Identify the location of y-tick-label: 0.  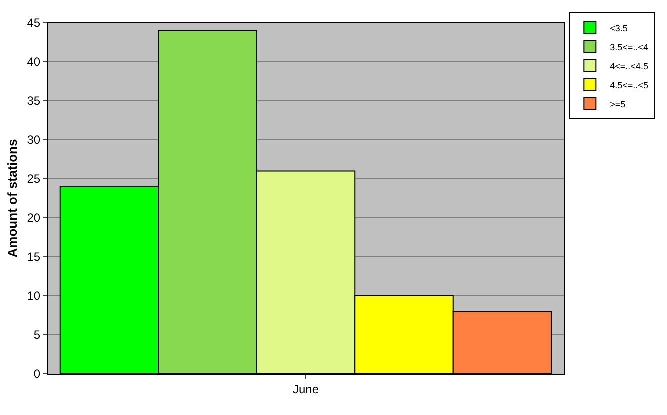
(37, 374).